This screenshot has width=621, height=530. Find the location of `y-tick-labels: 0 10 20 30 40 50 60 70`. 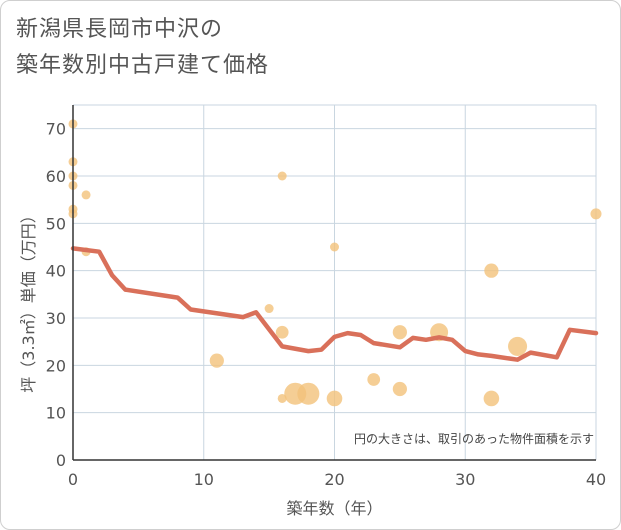

y-tick-labels: 0 10 20 30 40 50 60 70 is located at coordinates (56, 295).